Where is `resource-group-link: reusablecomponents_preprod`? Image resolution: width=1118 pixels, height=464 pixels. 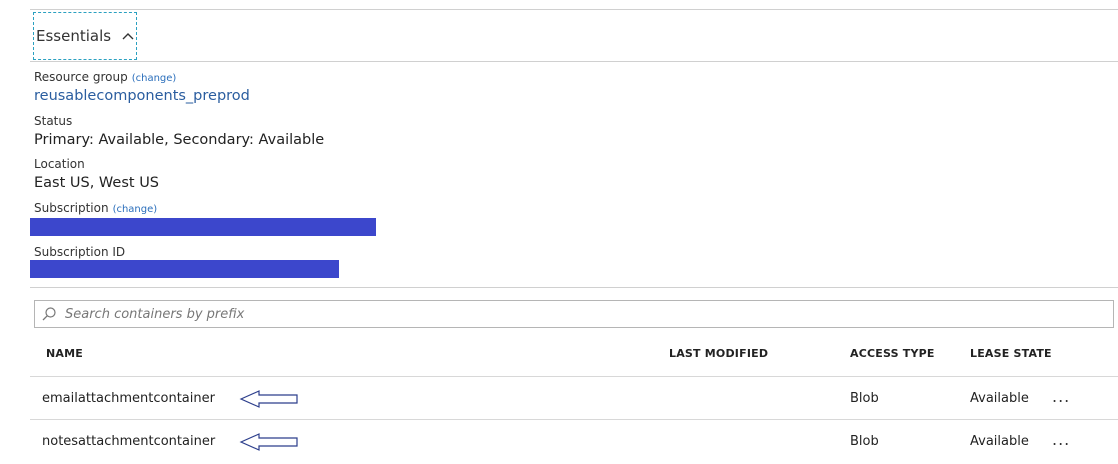
resource-group-link: reusablecomponents_preprod is located at coordinates (142, 96).